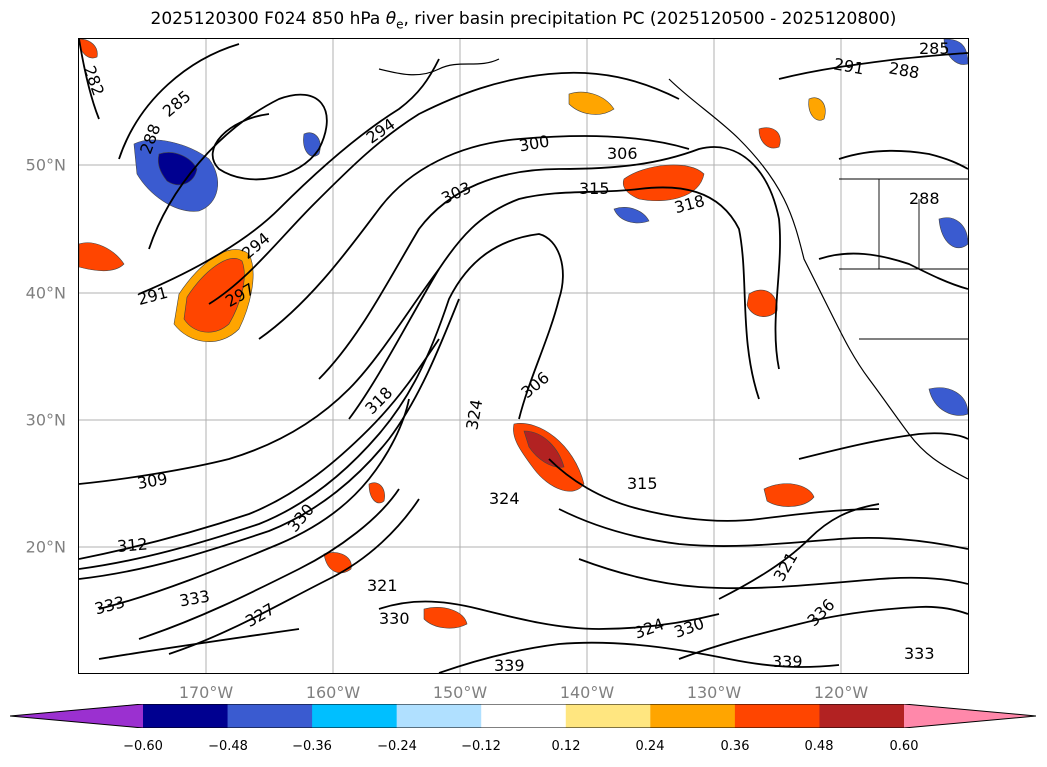 This screenshot has height=767, width=1047. Describe the element at coordinates (45, 293) in the screenshot. I see `lat-tick-label: 40°N` at that location.